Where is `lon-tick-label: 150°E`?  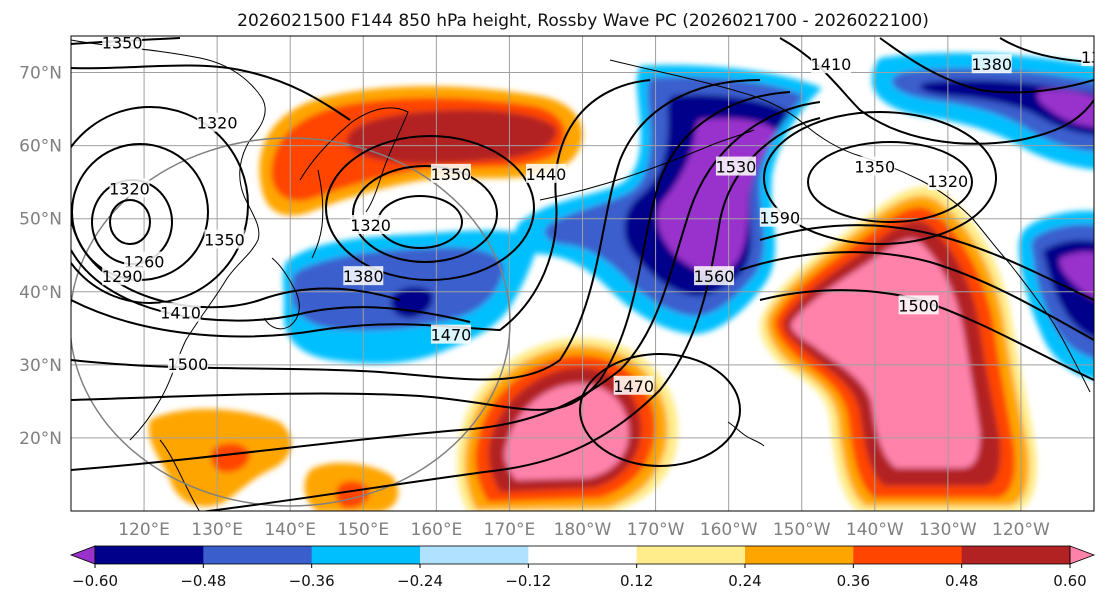
lon-tick-label: 150°E is located at coordinates (363, 530).